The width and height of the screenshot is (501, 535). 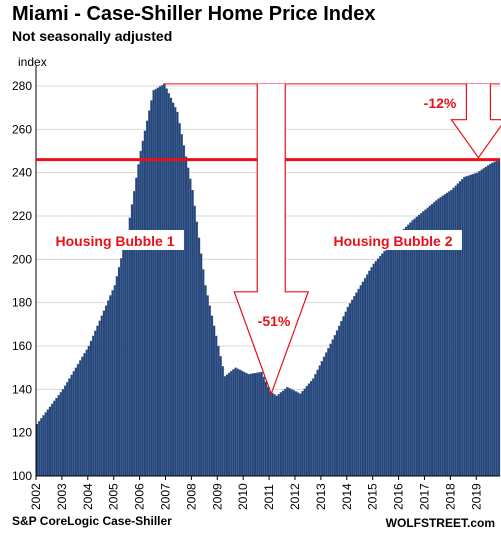 What do you see at coordinates (321, 496) in the screenshot?
I see `x-tick-label: 2013` at bounding box center [321, 496].